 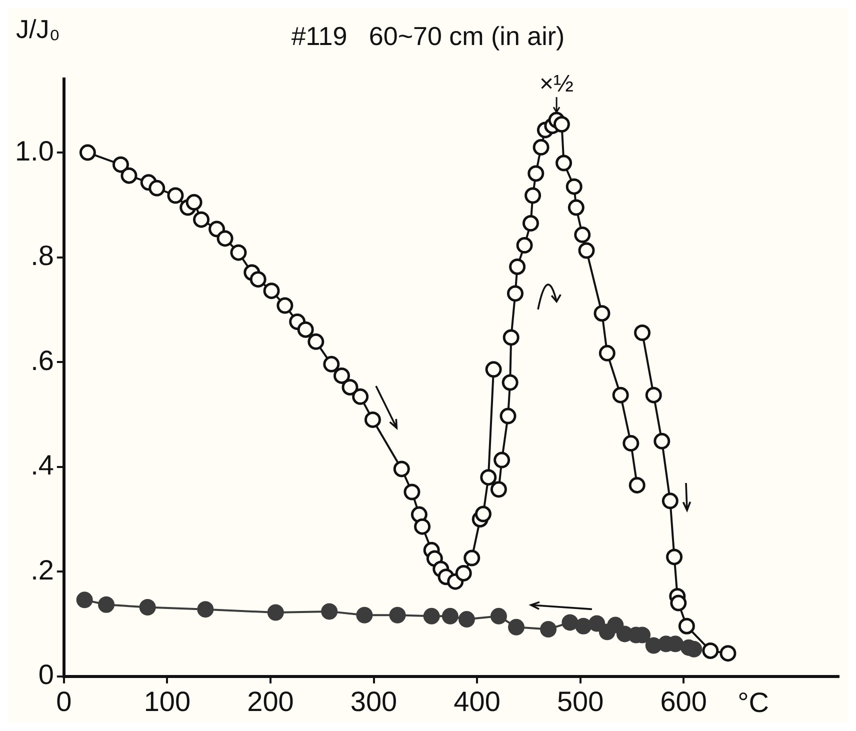 I want to click on y-tick-label: .6, so click(x=42, y=360).